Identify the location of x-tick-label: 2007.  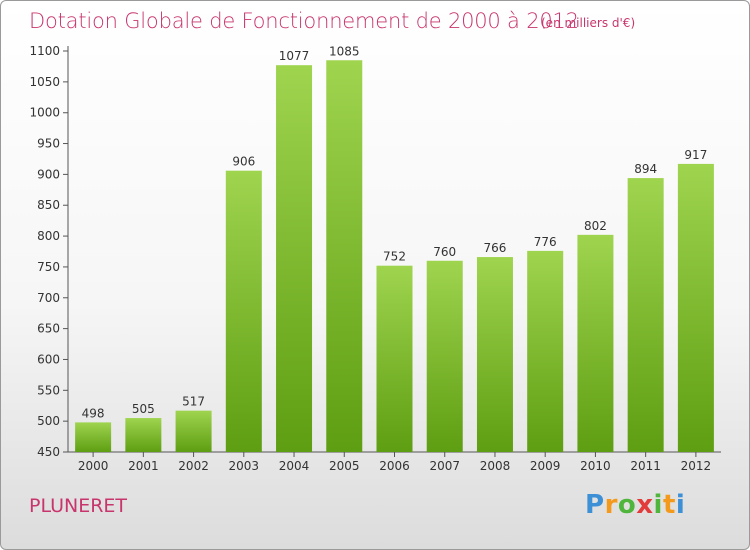
(444, 466).